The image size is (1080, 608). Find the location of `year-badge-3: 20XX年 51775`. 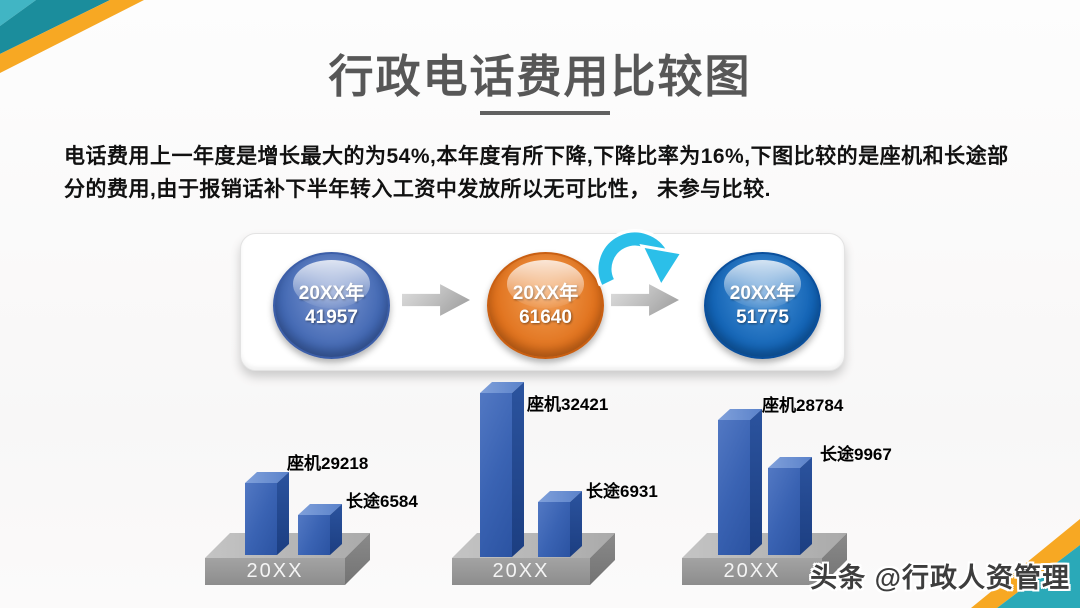

year-badge-3: 20XX年 51775 is located at coordinates (762, 305).